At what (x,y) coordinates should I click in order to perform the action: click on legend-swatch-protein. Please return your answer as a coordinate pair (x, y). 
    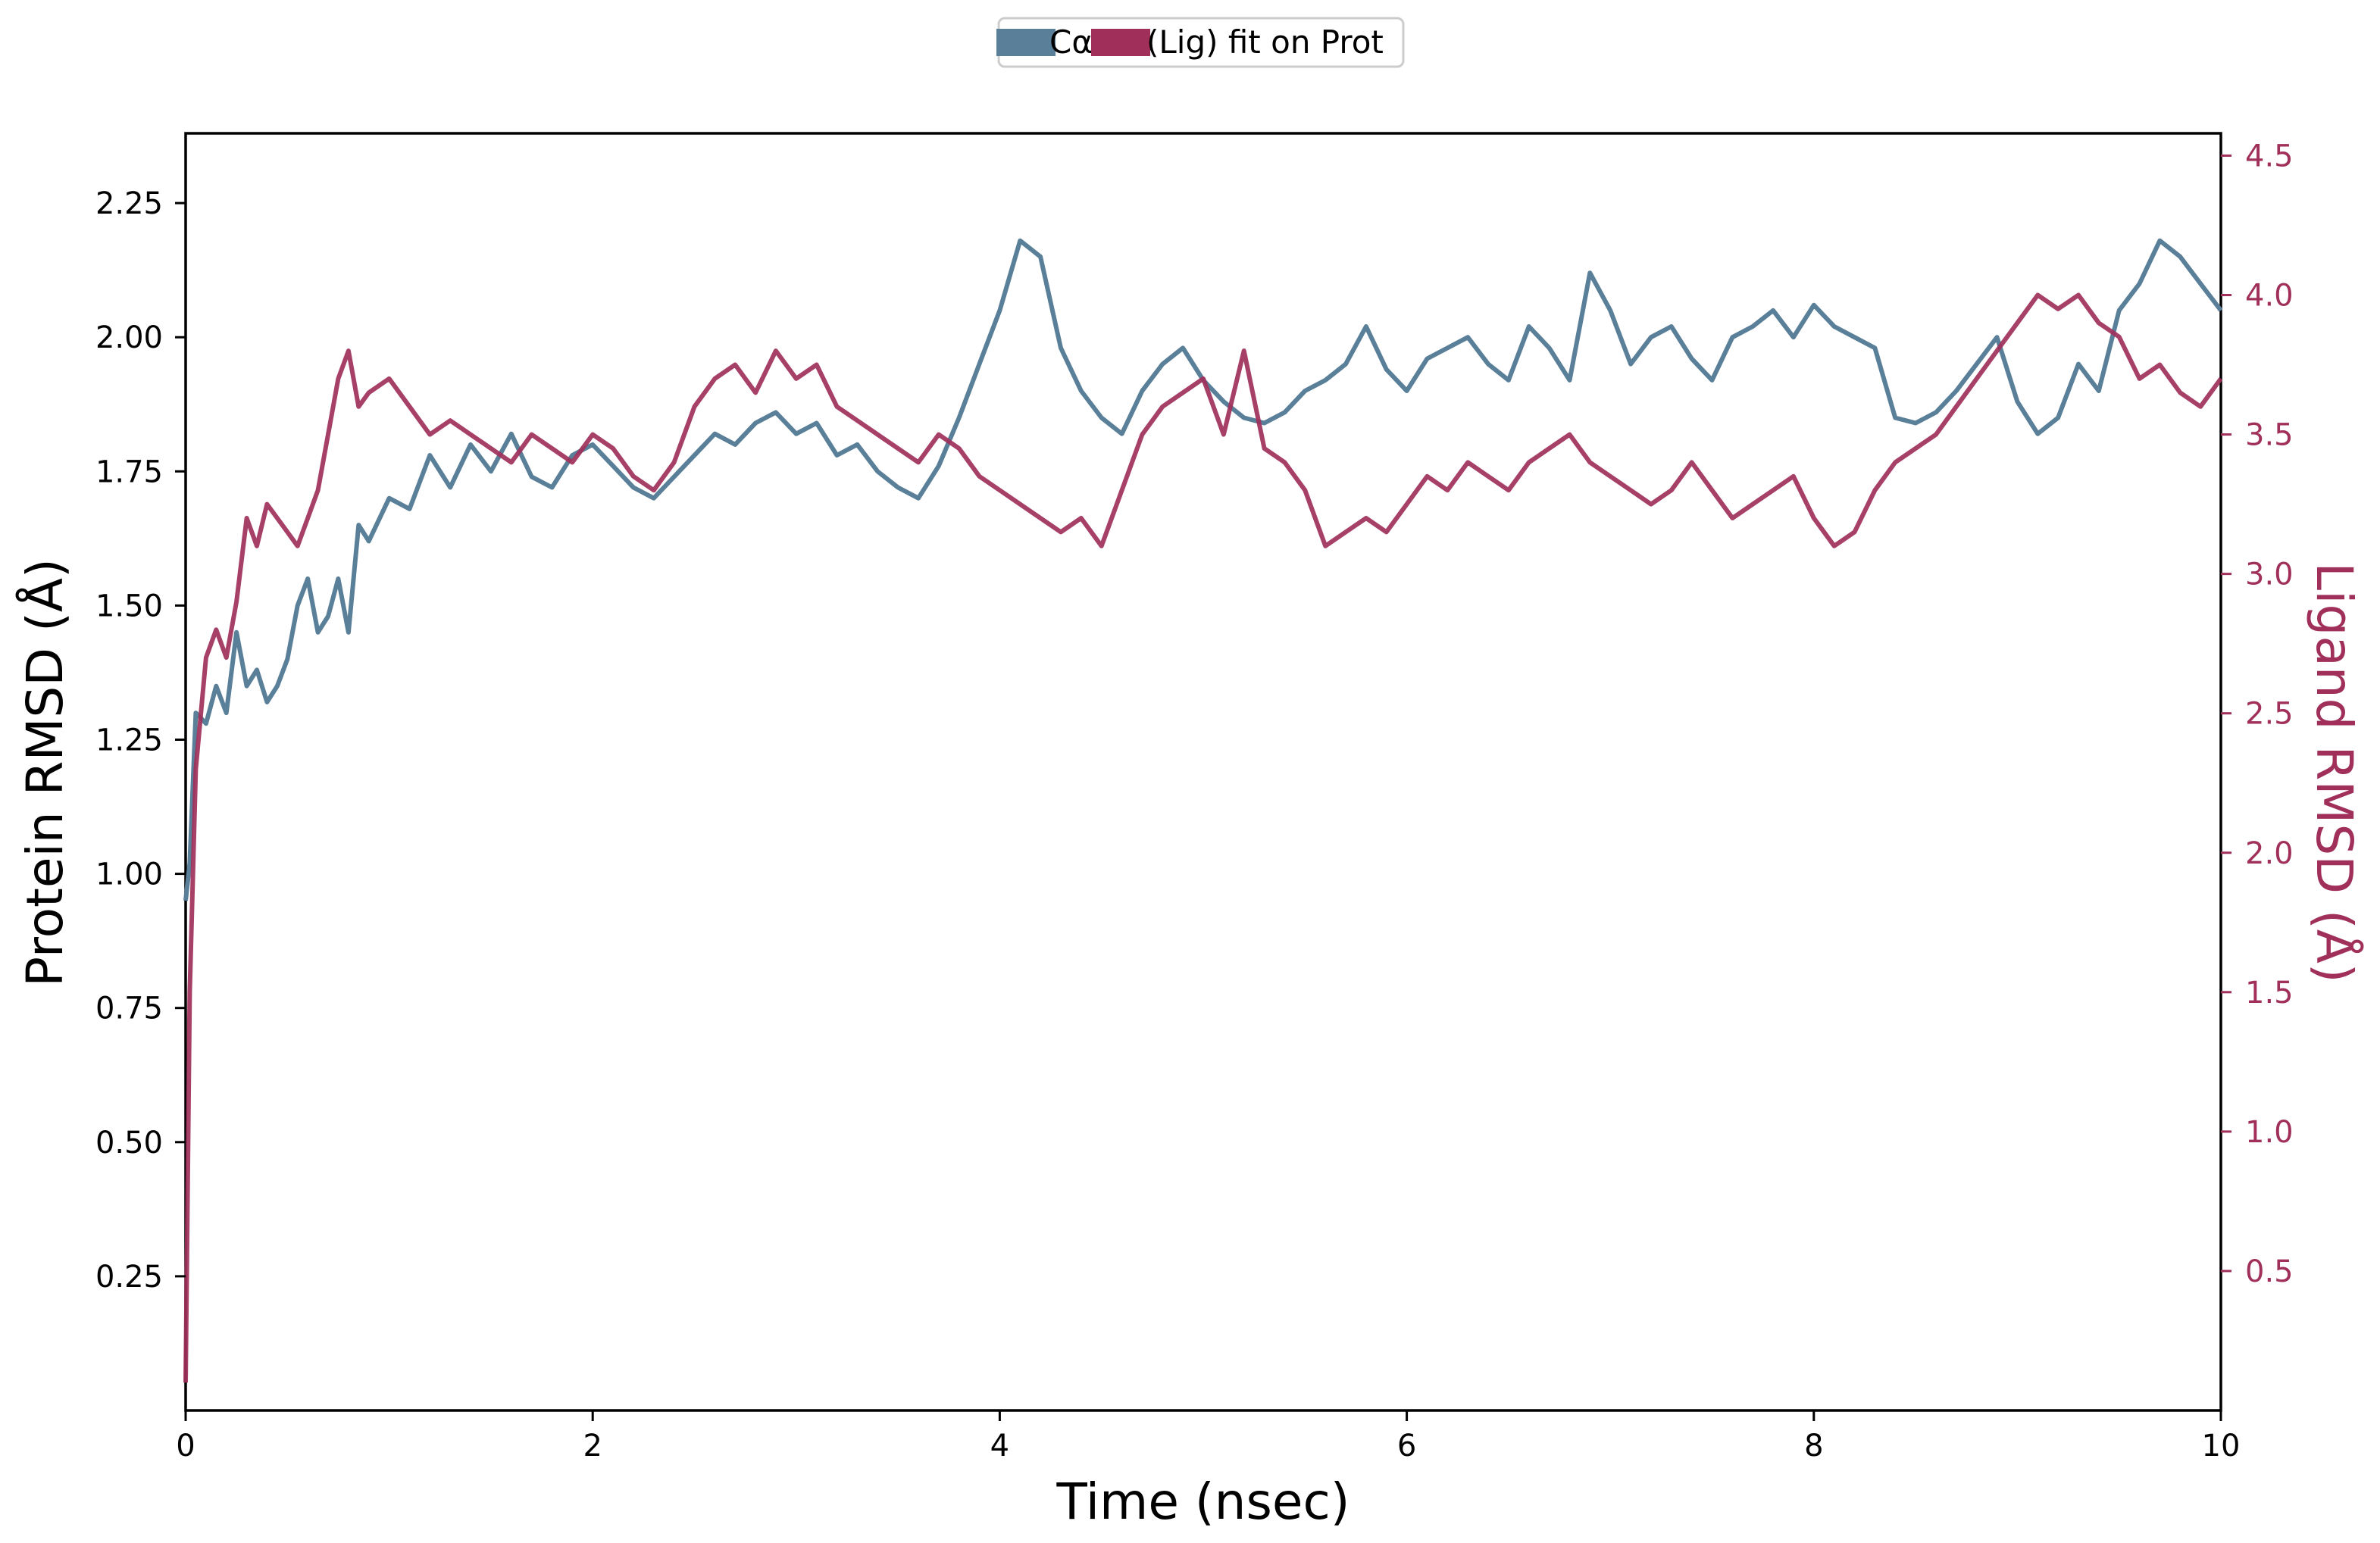
    Looking at the image, I should click on (1026, 42).